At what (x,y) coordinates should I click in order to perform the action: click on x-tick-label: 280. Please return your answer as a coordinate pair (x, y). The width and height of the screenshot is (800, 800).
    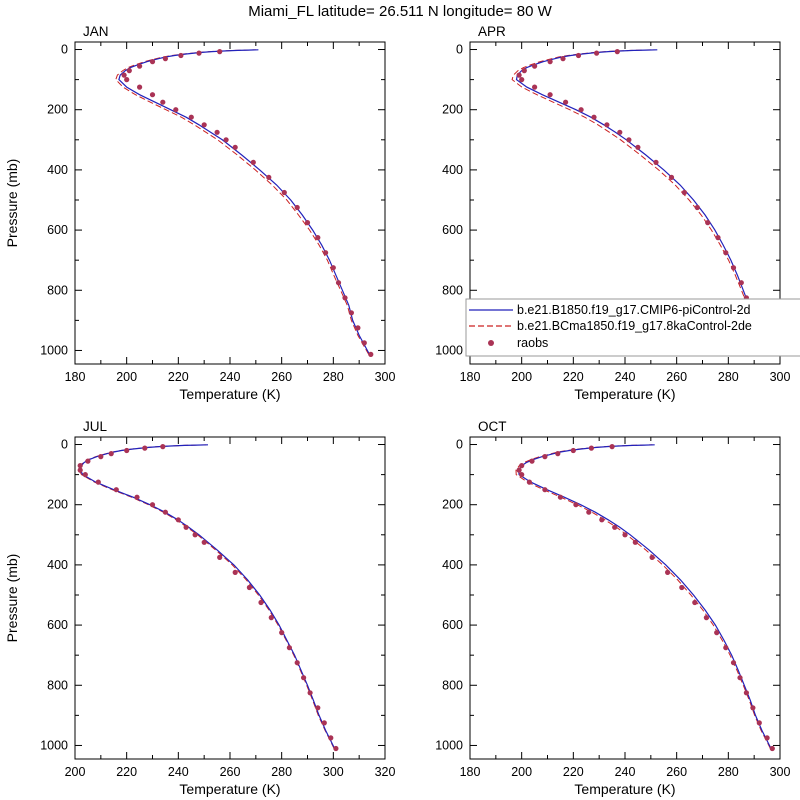
    Looking at the image, I should click on (333, 377).